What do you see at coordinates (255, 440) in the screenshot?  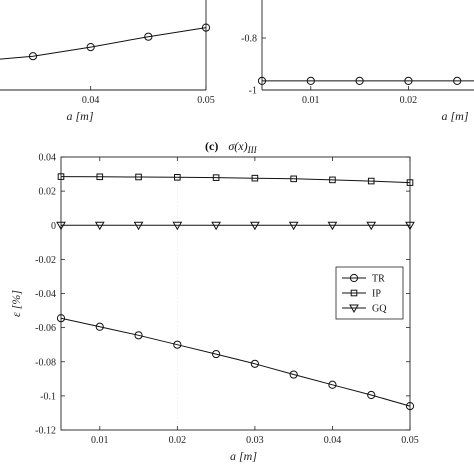 I see `x-tick-label: 0.03` at bounding box center [255, 440].